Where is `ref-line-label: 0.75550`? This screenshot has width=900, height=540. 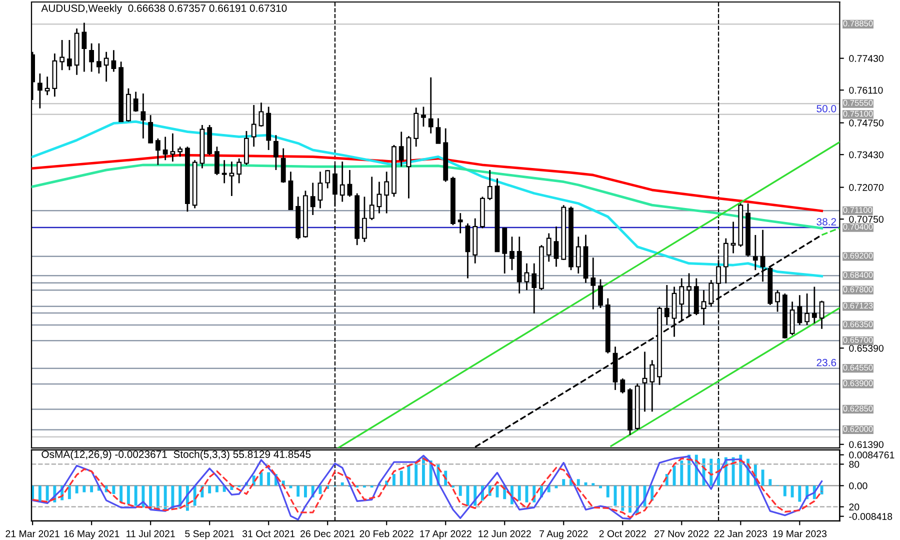
ref-line-label: 0.75550 is located at coordinates (858, 103).